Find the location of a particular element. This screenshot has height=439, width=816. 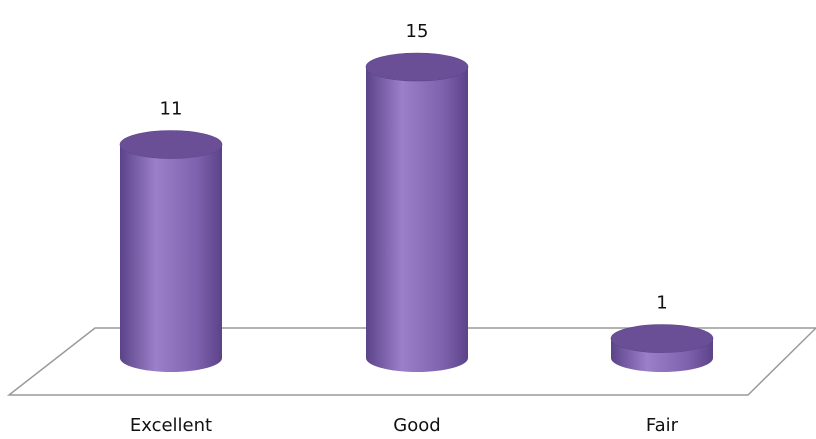

bar-excellent is located at coordinates (171, 251).